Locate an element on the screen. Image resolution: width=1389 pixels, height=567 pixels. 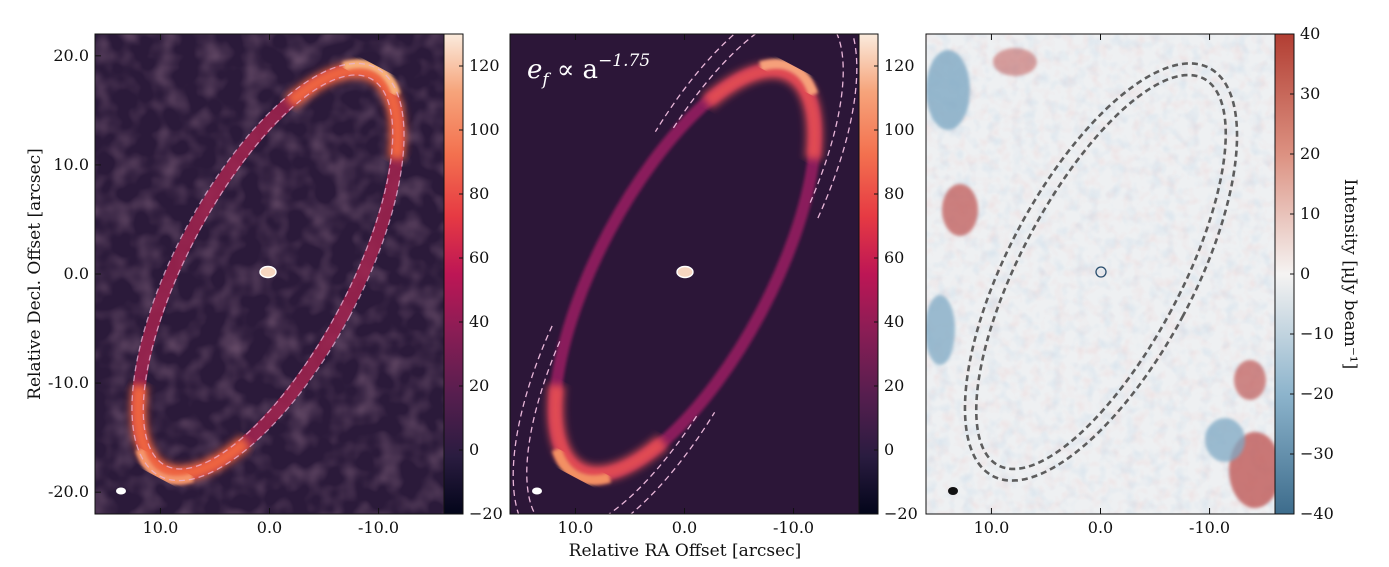
colorbar-tick-label: −10 is located at coordinates (1317, 333).